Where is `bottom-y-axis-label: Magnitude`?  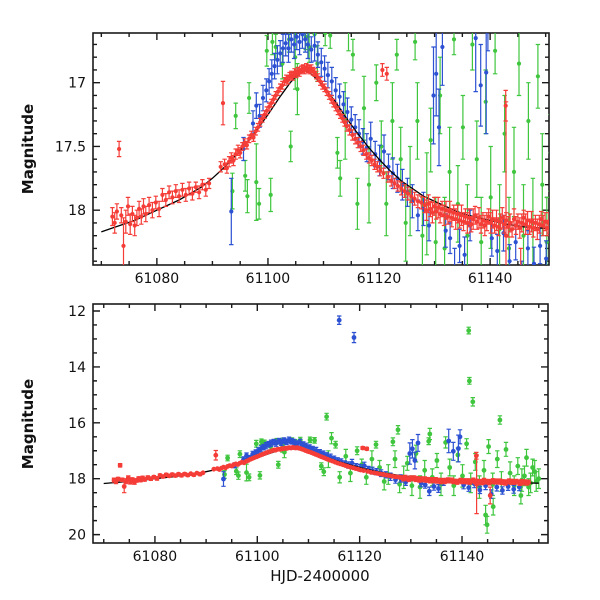
bottom-y-axis-label: Magnitude is located at coordinates (28, 424).